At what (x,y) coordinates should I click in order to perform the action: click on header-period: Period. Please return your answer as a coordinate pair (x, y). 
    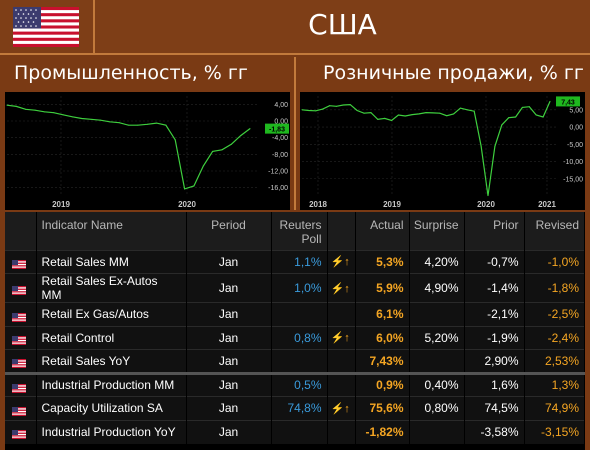
    Looking at the image, I should click on (229, 231).